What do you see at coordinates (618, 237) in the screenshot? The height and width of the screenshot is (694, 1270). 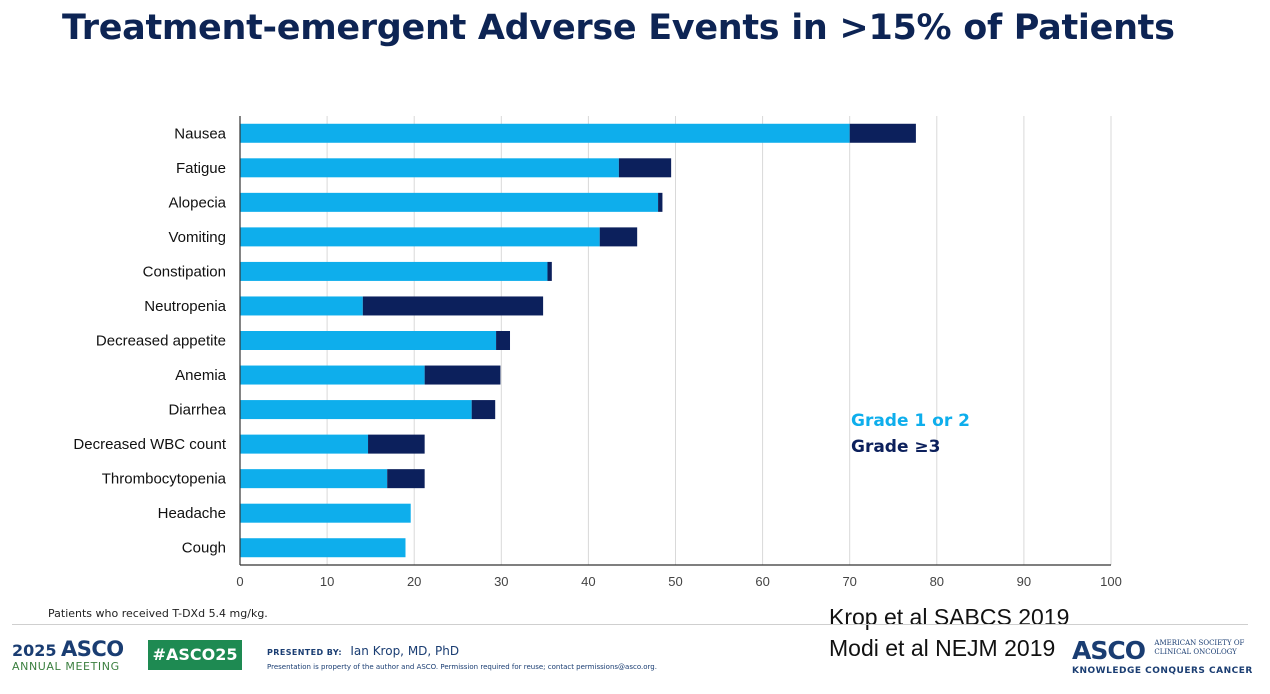 I see `bar-vomiting-grade-3-plus` at bounding box center [618, 237].